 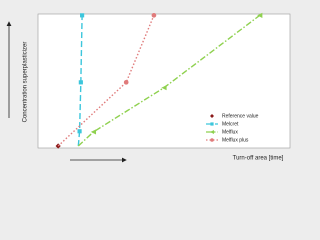 I want to click on legend-label: Melcret, so click(x=230, y=124).